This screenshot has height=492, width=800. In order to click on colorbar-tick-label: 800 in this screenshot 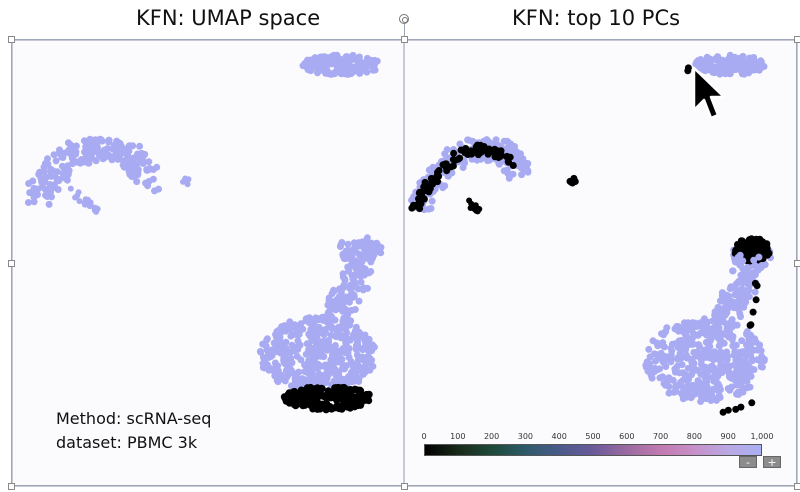, I will do `click(694, 436)`.